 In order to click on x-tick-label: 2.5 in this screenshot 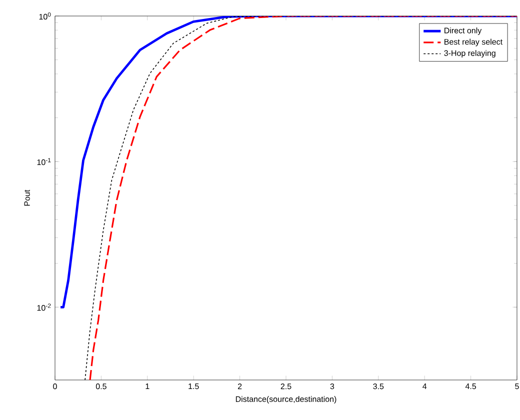, I will do `click(286, 387)`.